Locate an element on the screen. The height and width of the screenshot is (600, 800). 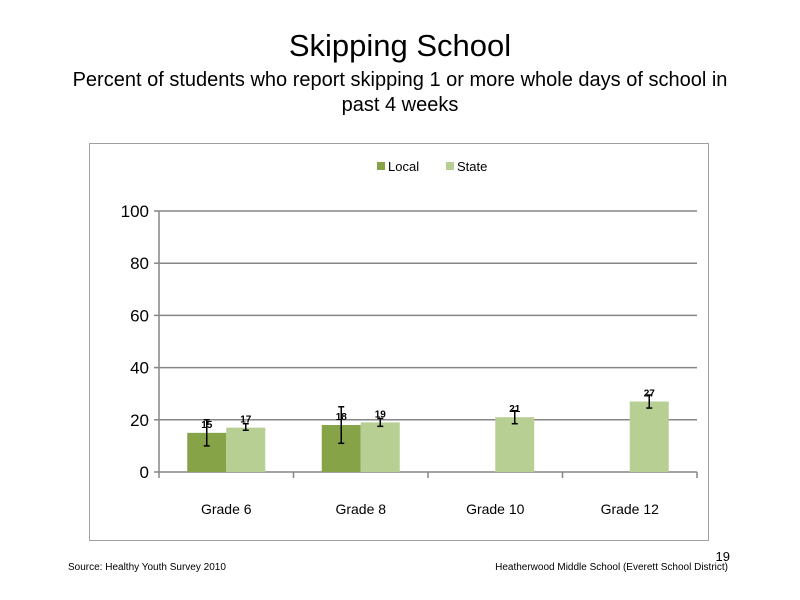
data-label: 15 is located at coordinates (207, 425).